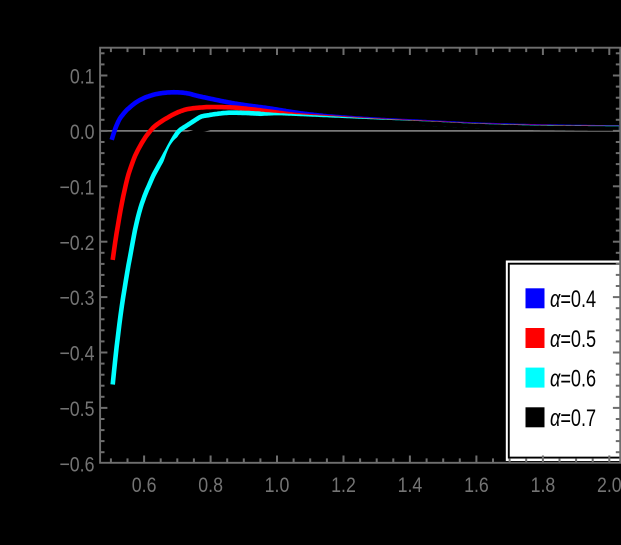  I want to click on svg-text: −0.5, so click(76, 410).